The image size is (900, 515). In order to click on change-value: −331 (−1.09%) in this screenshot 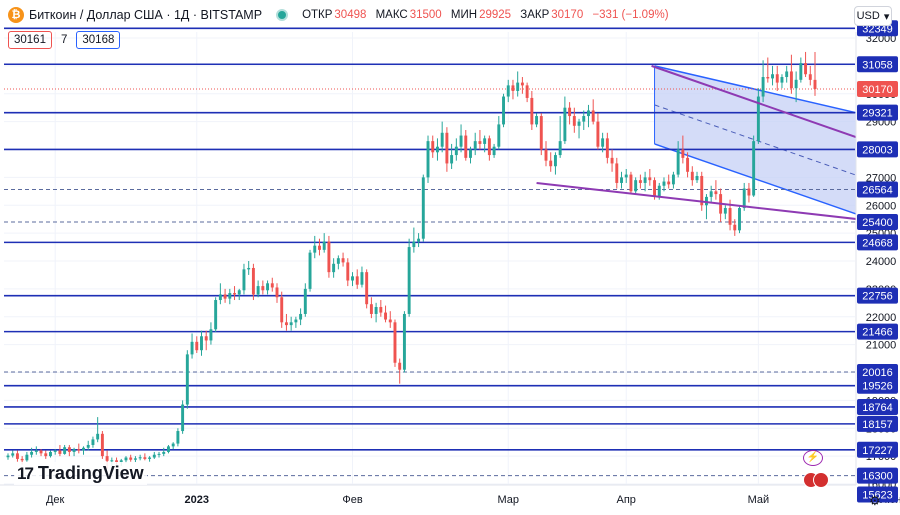, I will do `click(630, 15)`.